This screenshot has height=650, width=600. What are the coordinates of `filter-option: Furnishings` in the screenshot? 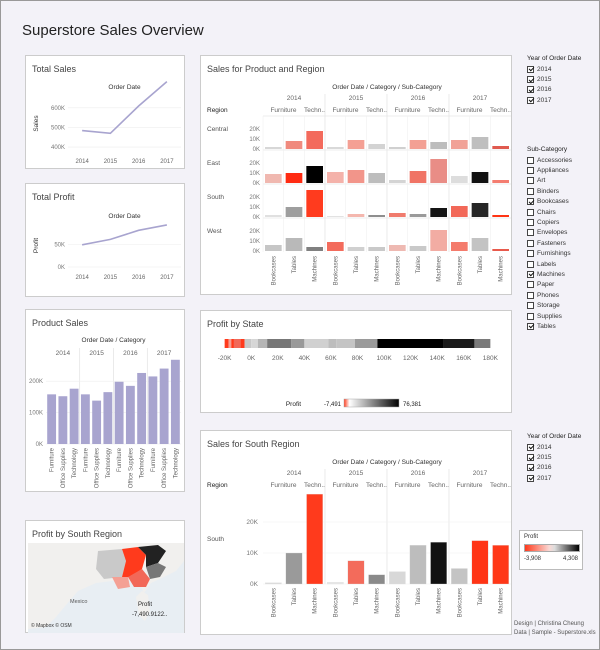 It's located at (549, 254).